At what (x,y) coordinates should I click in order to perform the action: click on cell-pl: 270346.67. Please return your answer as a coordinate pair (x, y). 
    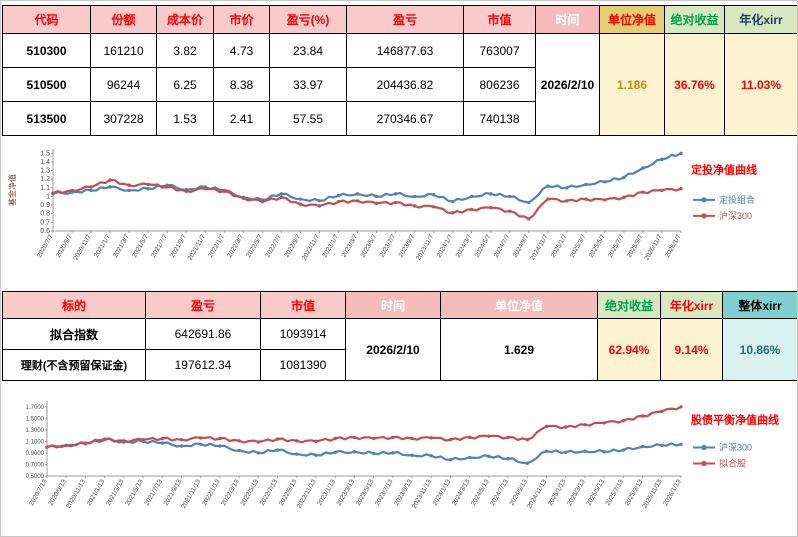
    Looking at the image, I should click on (405, 118).